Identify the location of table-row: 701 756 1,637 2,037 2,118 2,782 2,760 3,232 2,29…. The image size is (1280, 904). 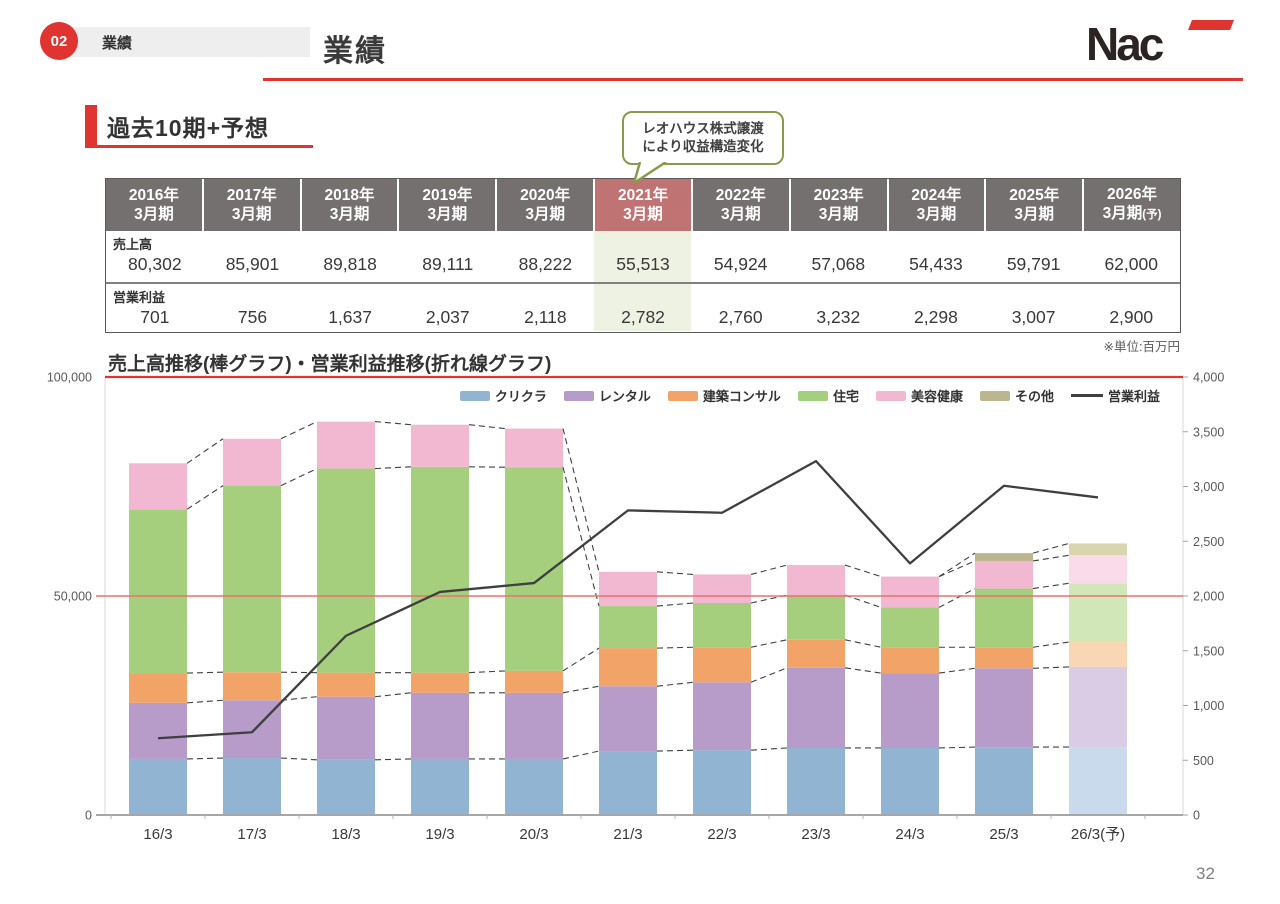
(643, 320).